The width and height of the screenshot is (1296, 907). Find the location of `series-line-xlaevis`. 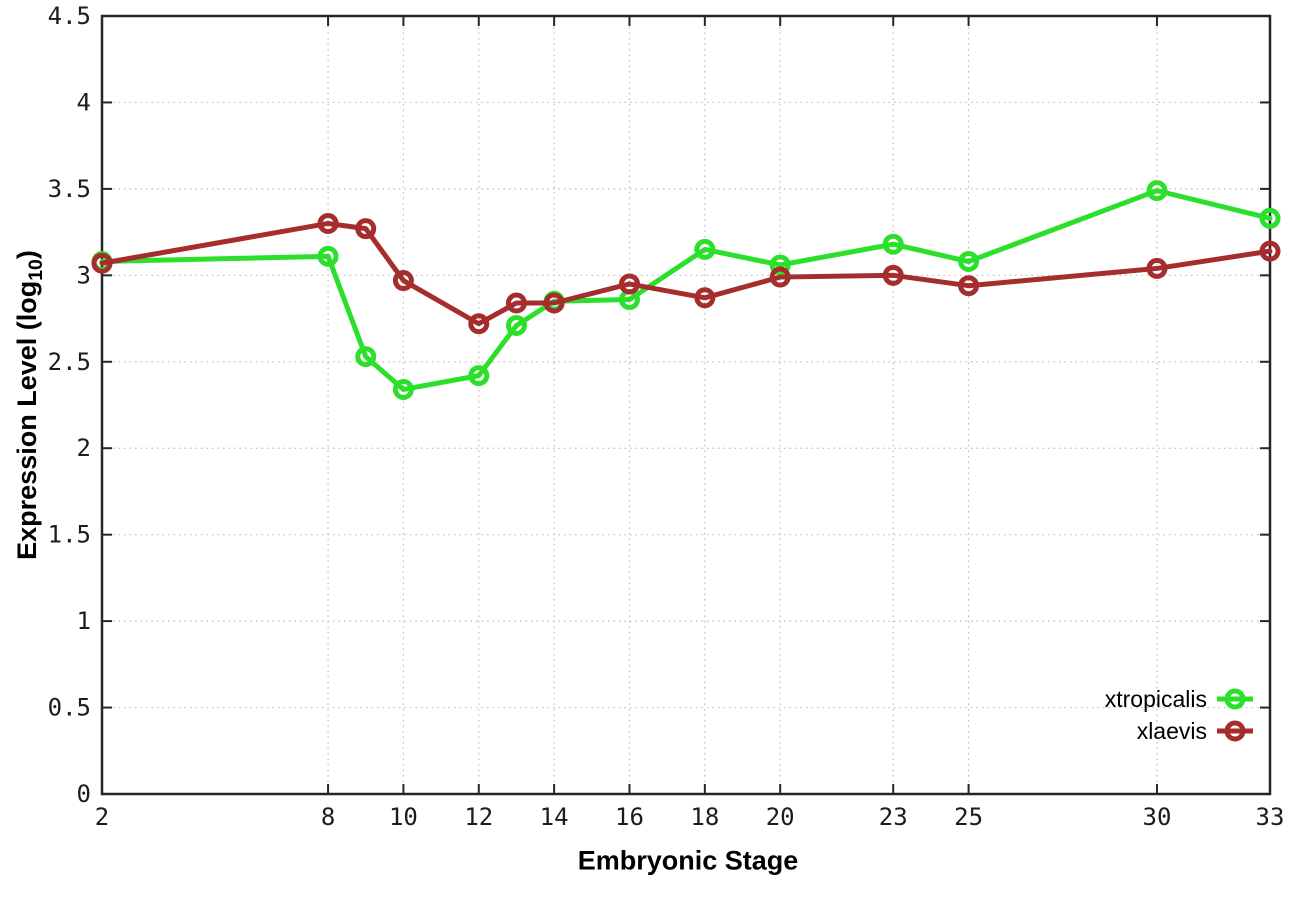

series-line-xlaevis is located at coordinates (686, 273).